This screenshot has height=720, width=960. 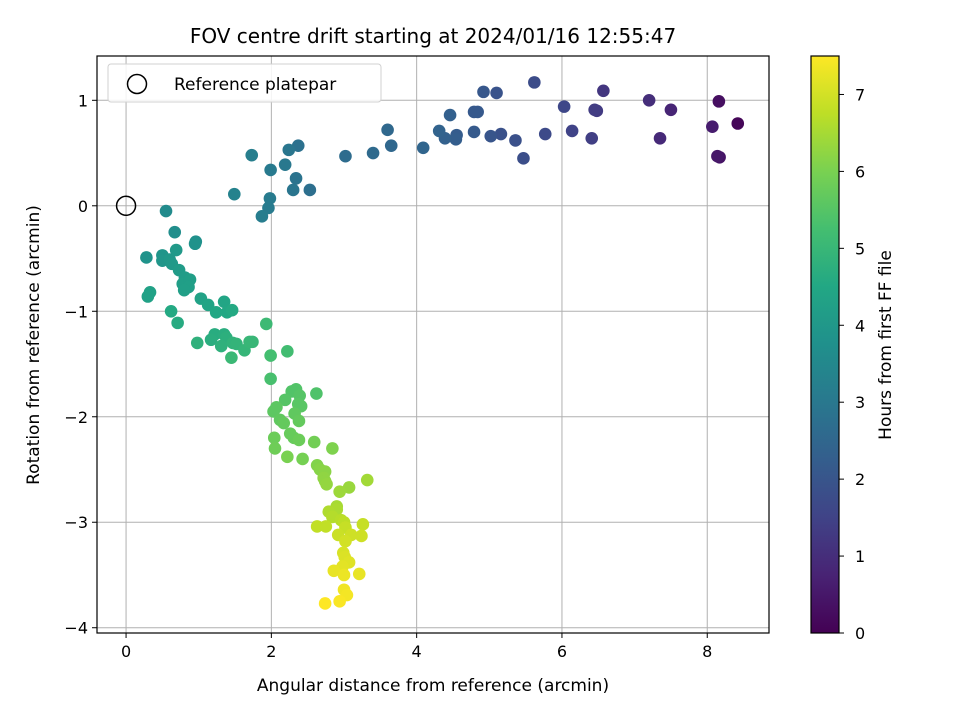 What do you see at coordinates (707, 651) in the screenshot?
I see `x-tick-label: 8` at bounding box center [707, 651].